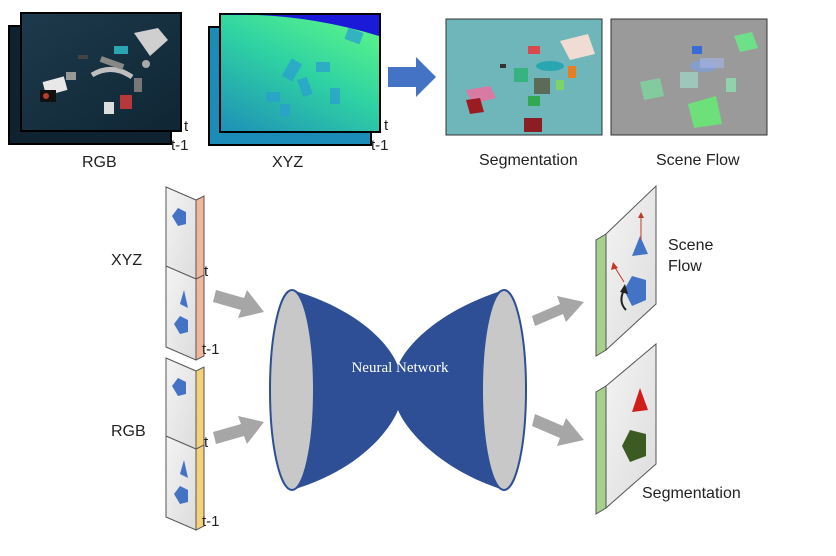  I want to click on rgb-frame-stack: t t-1, so click(98, 83).